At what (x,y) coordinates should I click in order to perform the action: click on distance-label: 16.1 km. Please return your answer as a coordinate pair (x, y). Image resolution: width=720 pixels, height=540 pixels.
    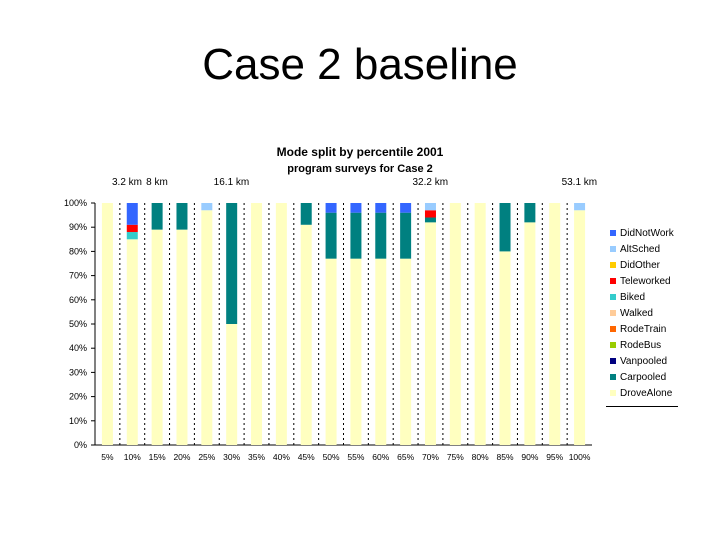
    Looking at the image, I should click on (231, 182).